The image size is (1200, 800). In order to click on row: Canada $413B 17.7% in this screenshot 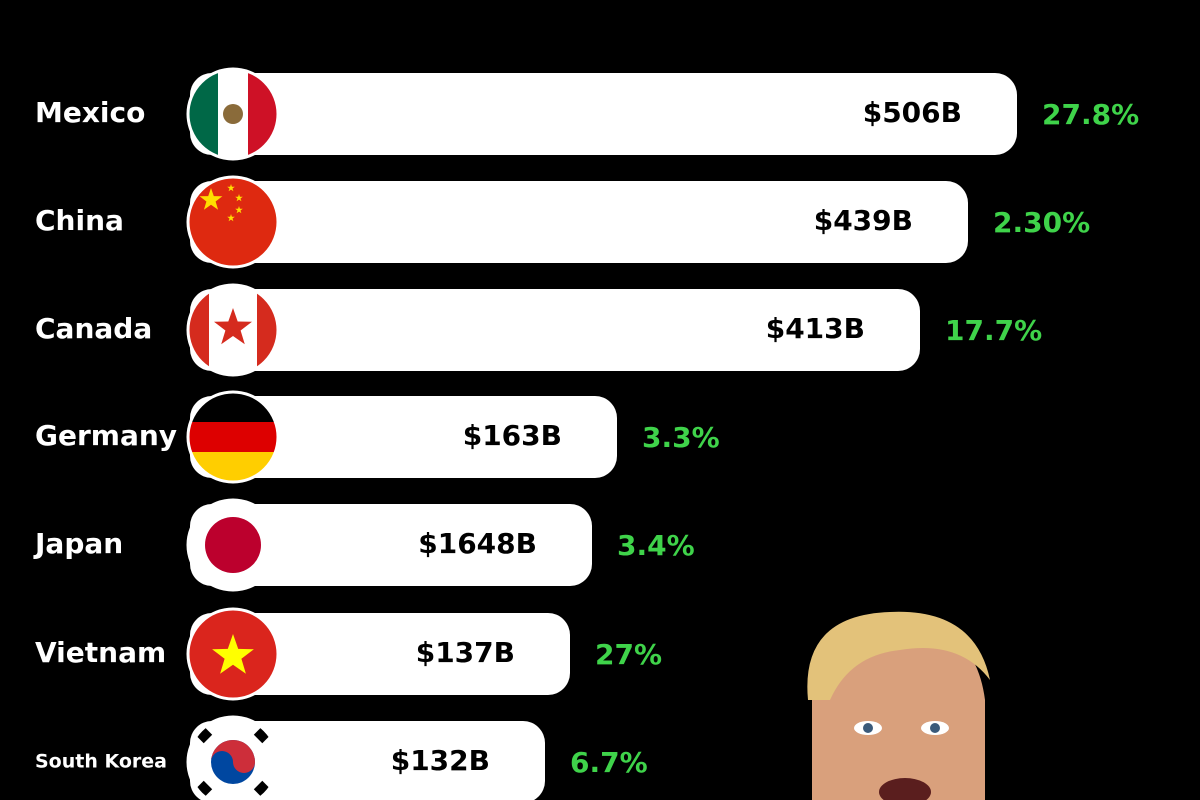, I will do `click(538, 330)`.